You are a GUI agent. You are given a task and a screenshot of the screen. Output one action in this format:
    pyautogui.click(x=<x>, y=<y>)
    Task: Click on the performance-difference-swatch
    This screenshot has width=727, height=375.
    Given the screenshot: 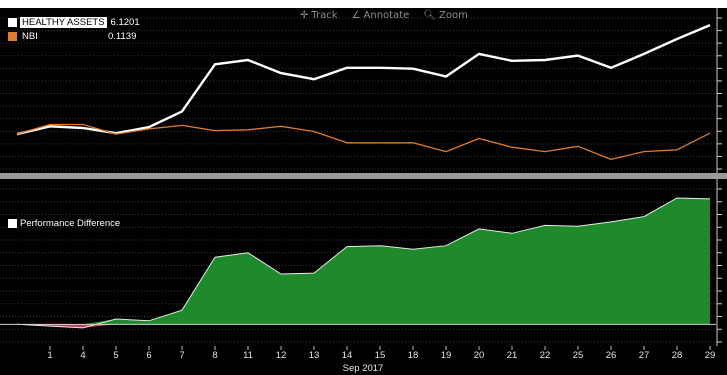 What is the action you would take?
    pyautogui.click(x=12, y=223)
    